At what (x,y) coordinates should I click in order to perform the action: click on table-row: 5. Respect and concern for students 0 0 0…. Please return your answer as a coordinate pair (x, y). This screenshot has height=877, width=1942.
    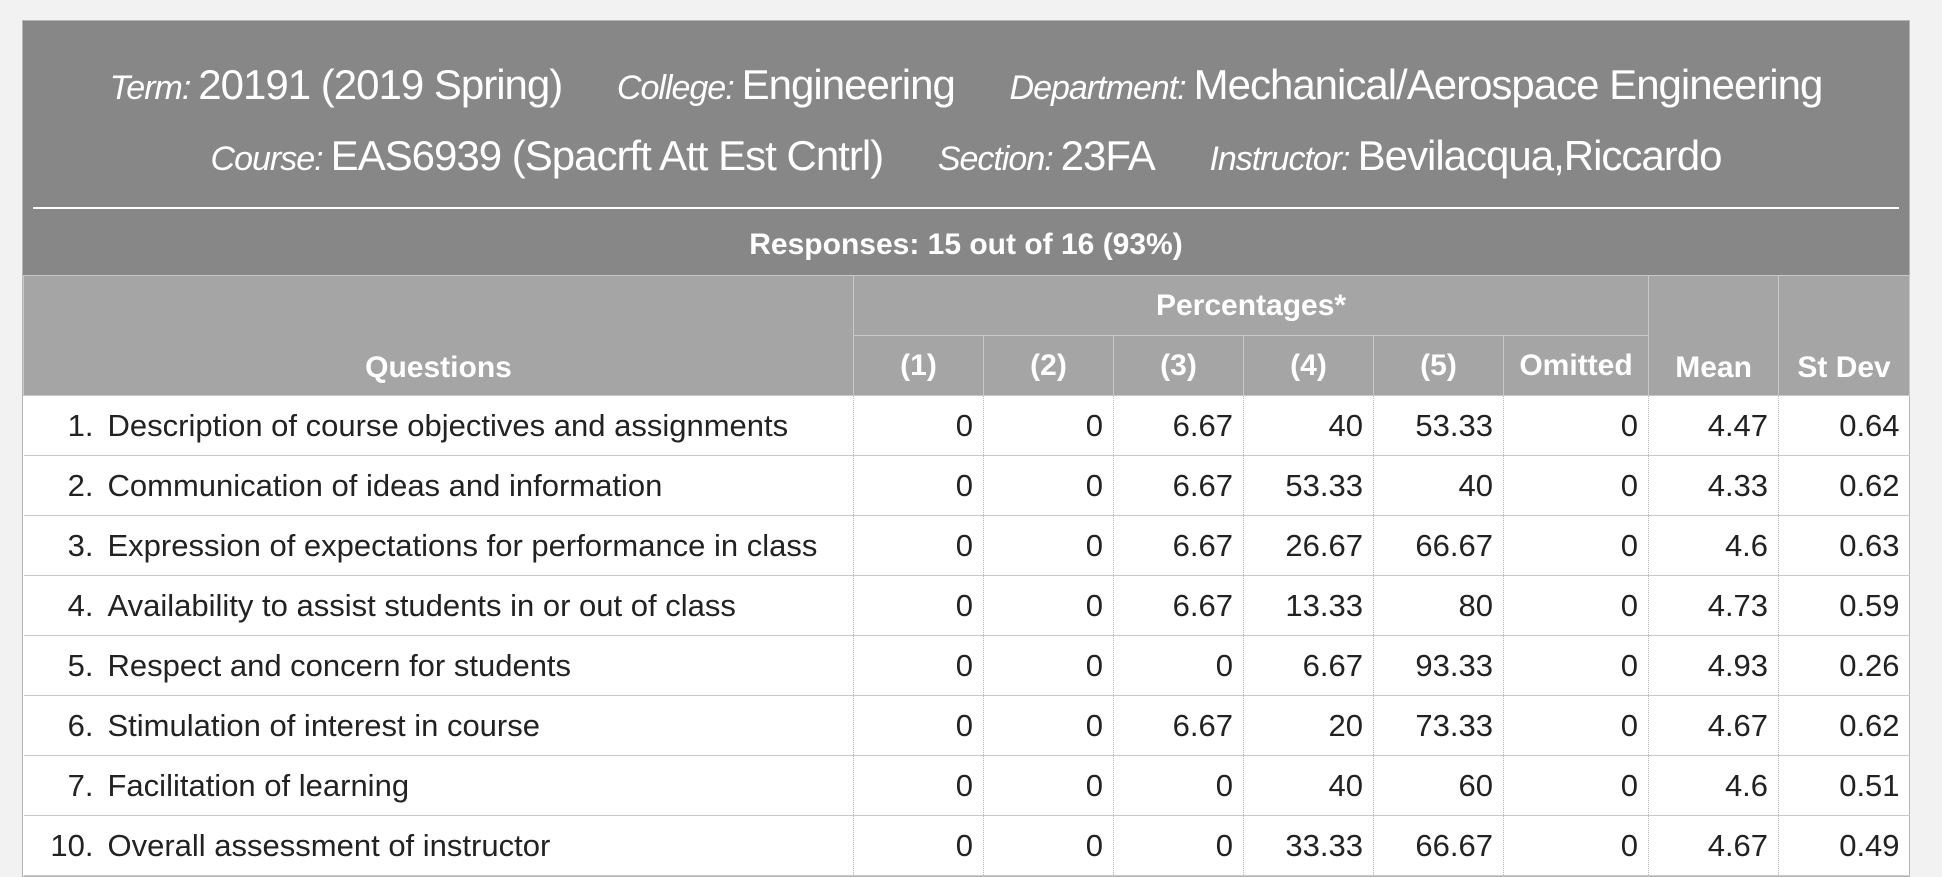
    Looking at the image, I should click on (966, 665).